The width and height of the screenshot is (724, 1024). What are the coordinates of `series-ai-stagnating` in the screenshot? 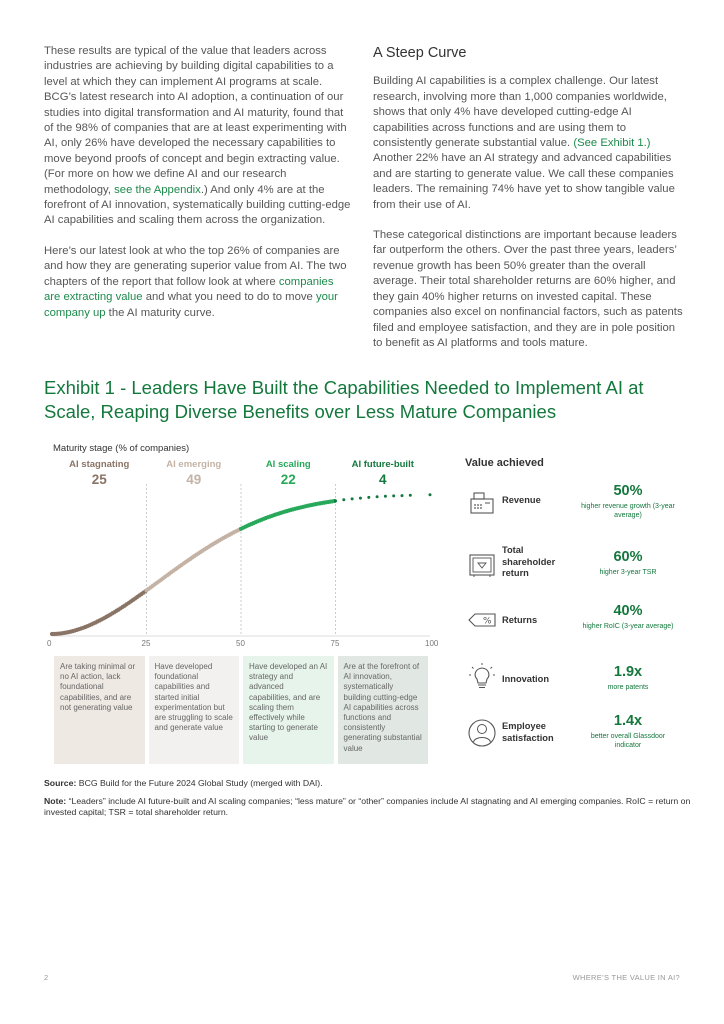 It's located at (98, 613).